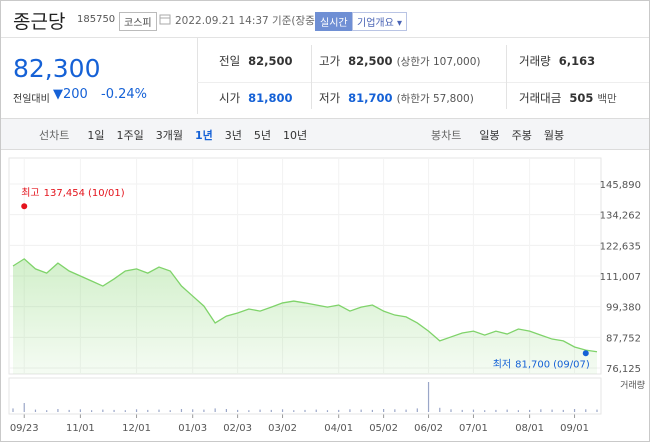 The height and width of the screenshot is (442, 650). Describe the element at coordinates (568, 98) in the screenshot. I see `stat-item: 거래대금 505 백만` at that location.